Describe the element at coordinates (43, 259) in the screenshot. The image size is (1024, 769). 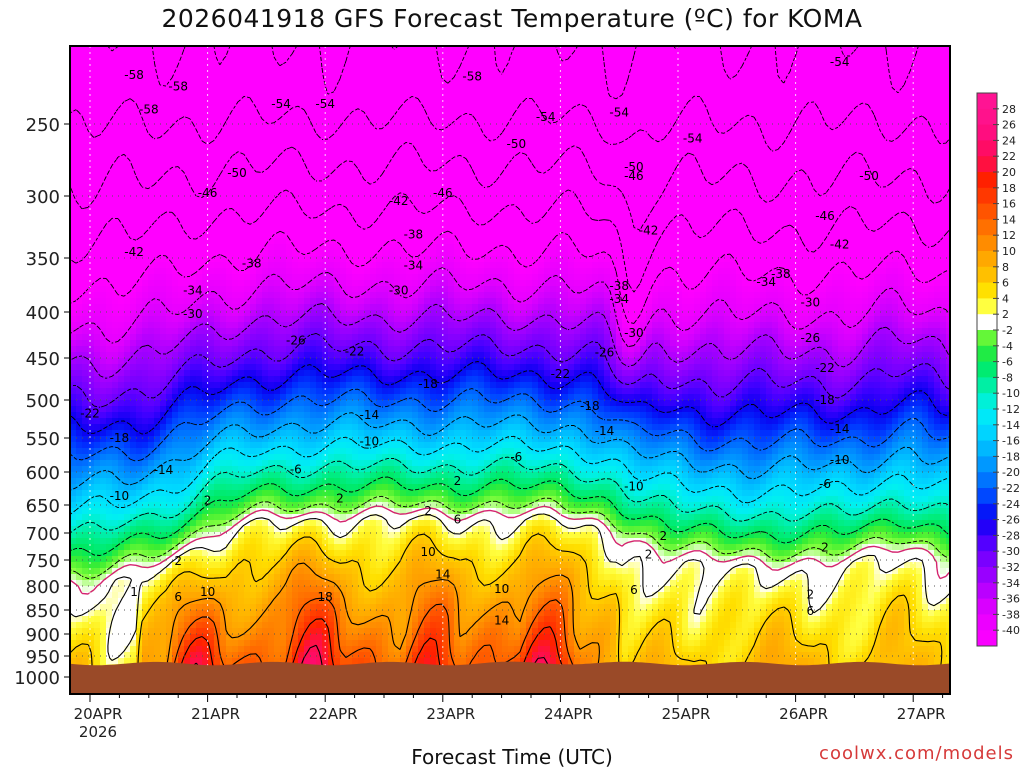
I see `y-tick-label: 350` at that location.